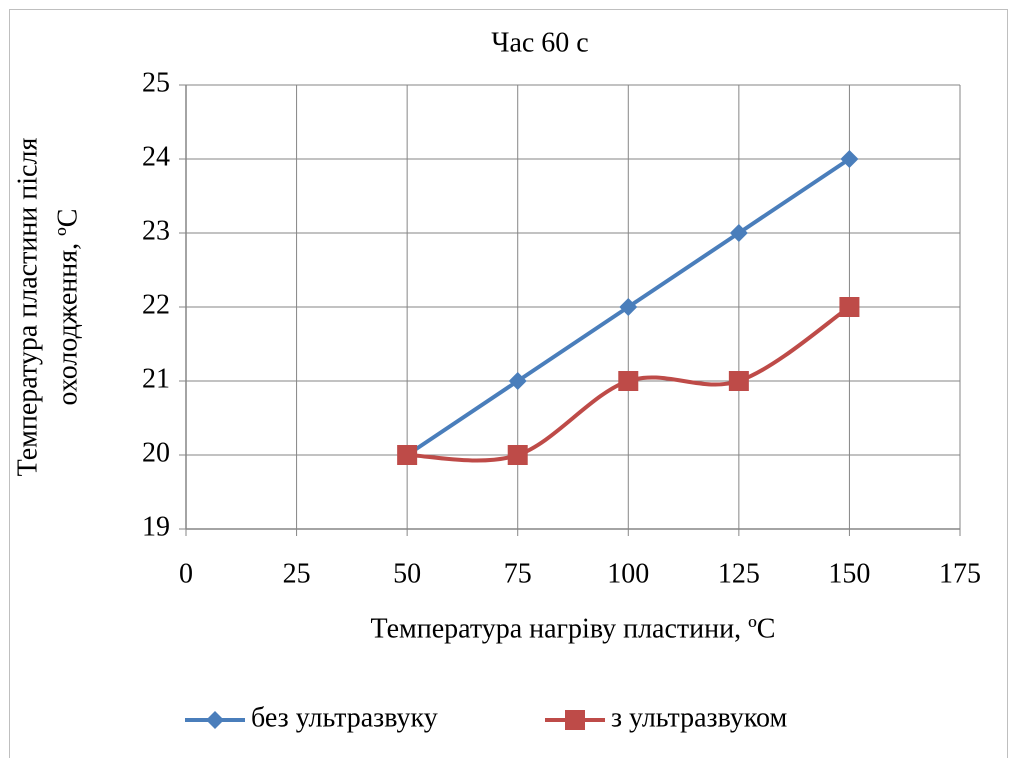  Describe the element at coordinates (156, 526) in the screenshot. I see `y-tick-label: 19` at that location.